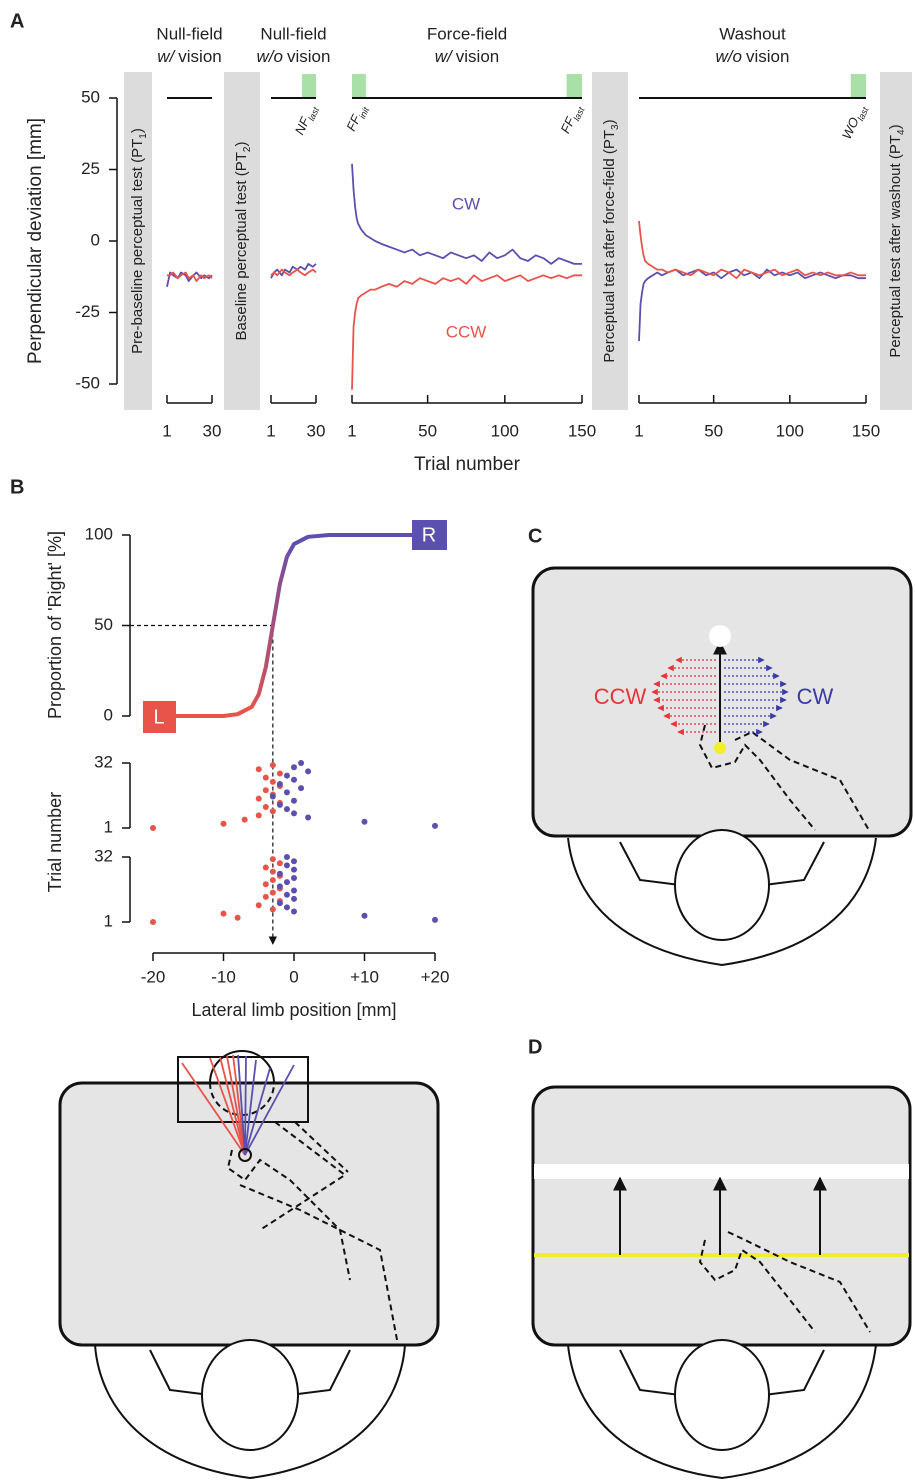 The height and width of the screenshot is (1484, 915). Describe the element at coordinates (466, 203) in the screenshot. I see `series-label: CW` at that location.